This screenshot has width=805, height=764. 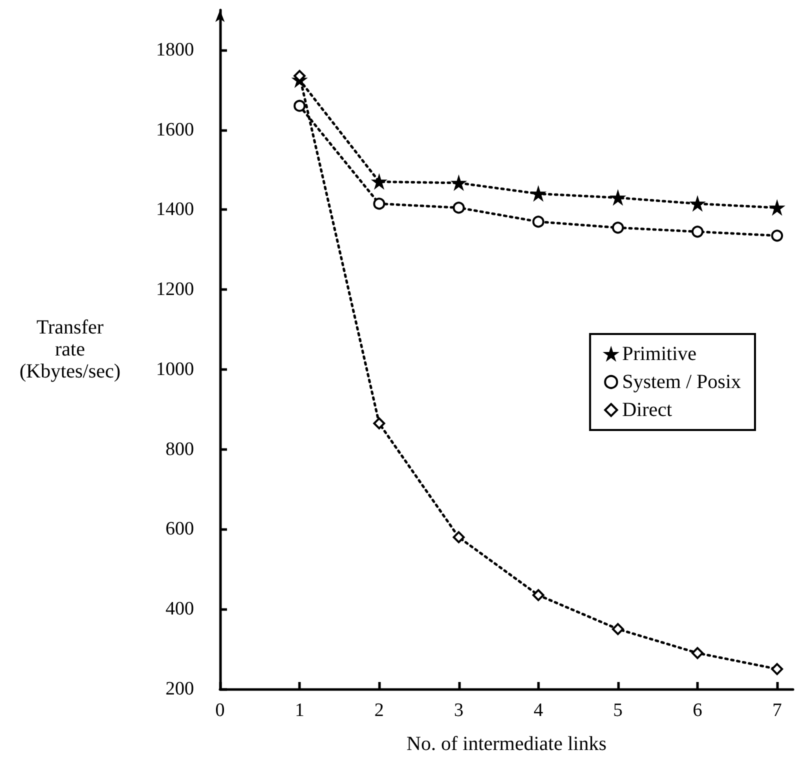 What do you see at coordinates (379, 710) in the screenshot?
I see `x-tick-label: 2` at bounding box center [379, 710].